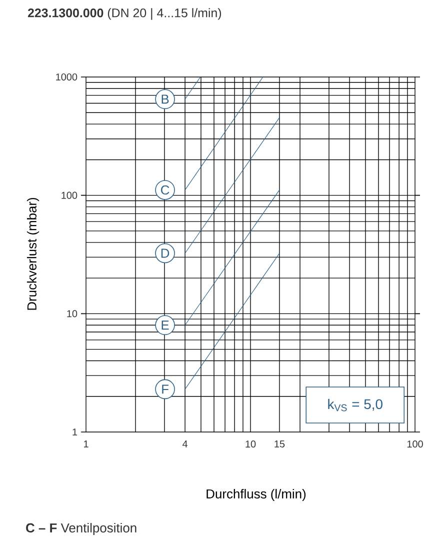  I want to click on chart-title: 223.1300.000 (DN 20 | 4...15 l/min), so click(125, 14).